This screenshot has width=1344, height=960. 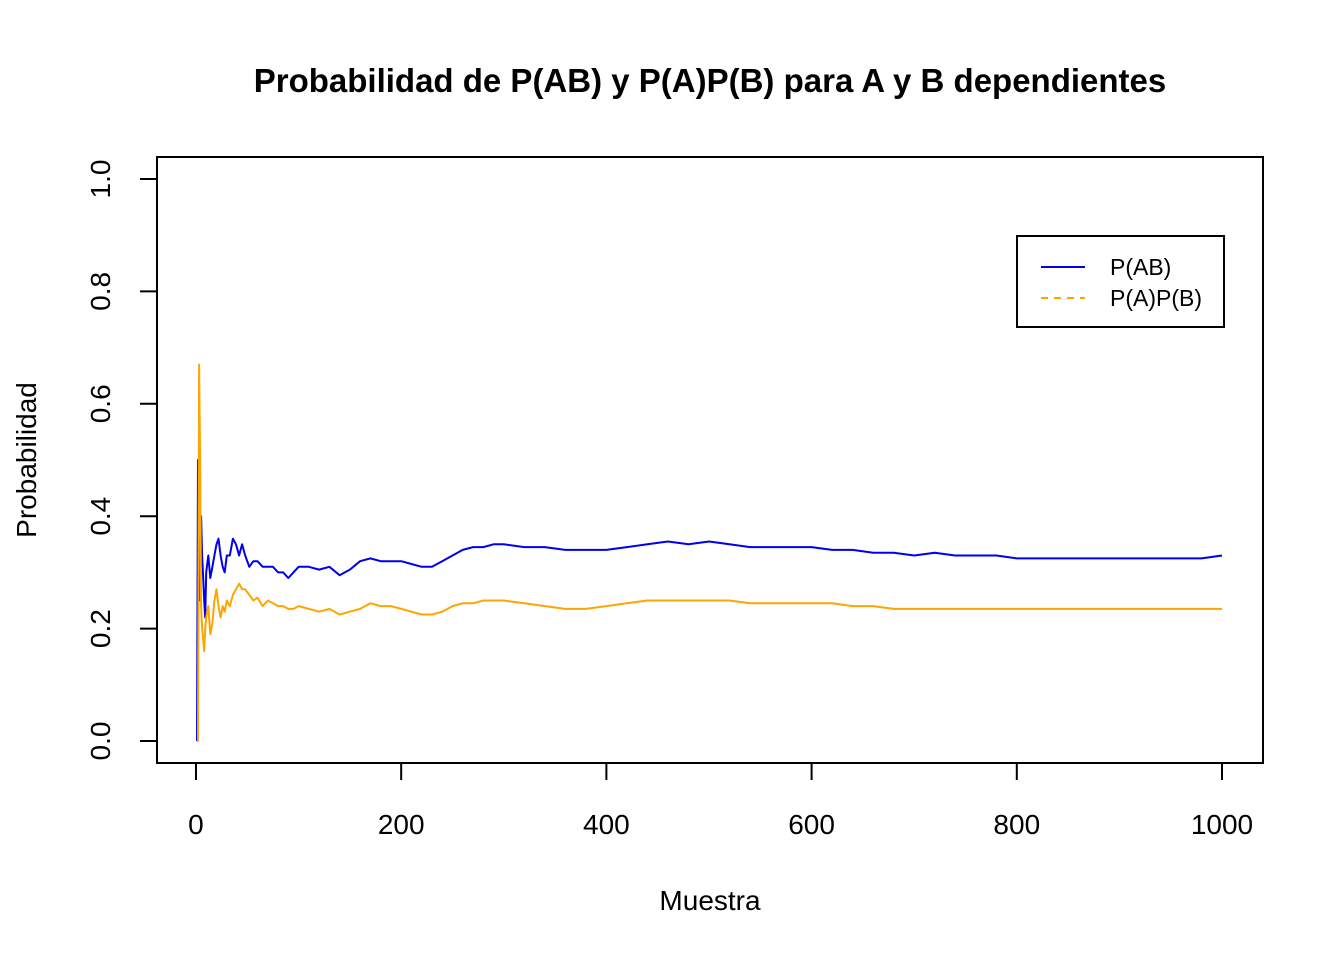 I want to click on x-tick-label: 800, so click(x=1016, y=824).